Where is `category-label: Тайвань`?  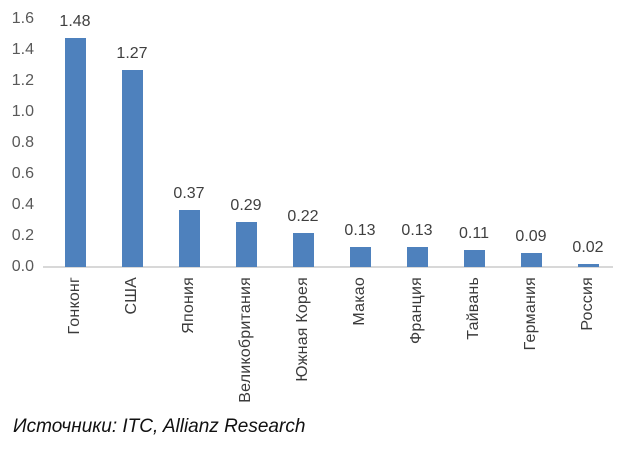
category-label: Тайвань is located at coordinates (473, 308).